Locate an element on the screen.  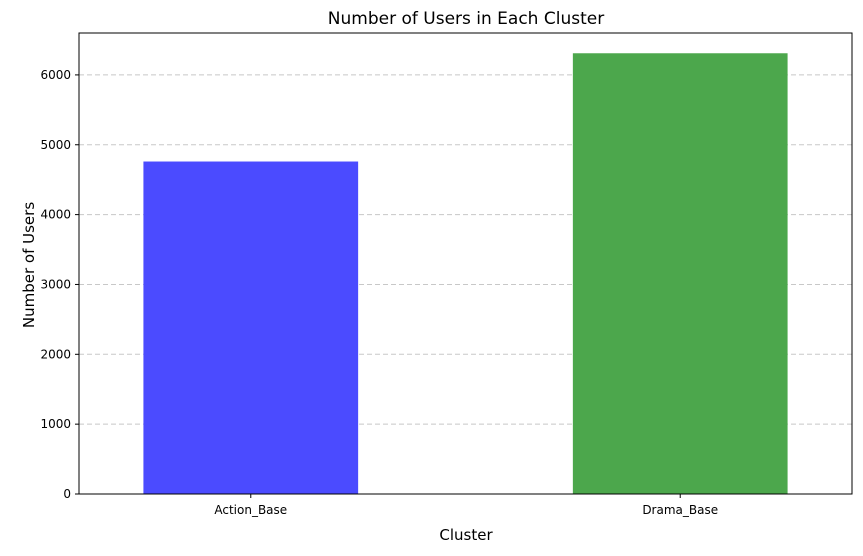
y-tick-label: 0 is located at coordinates (67, 494).